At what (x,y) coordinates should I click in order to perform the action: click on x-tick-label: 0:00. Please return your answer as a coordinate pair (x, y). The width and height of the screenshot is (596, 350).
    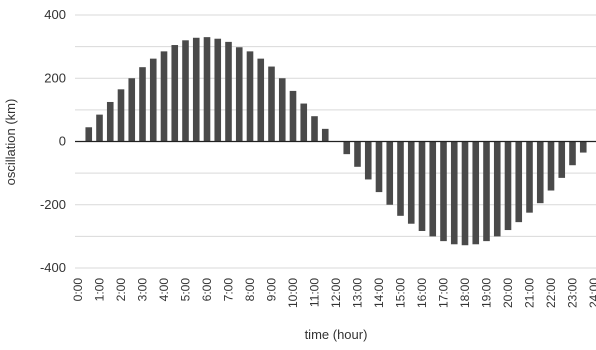
    Looking at the image, I should click on (78, 290).